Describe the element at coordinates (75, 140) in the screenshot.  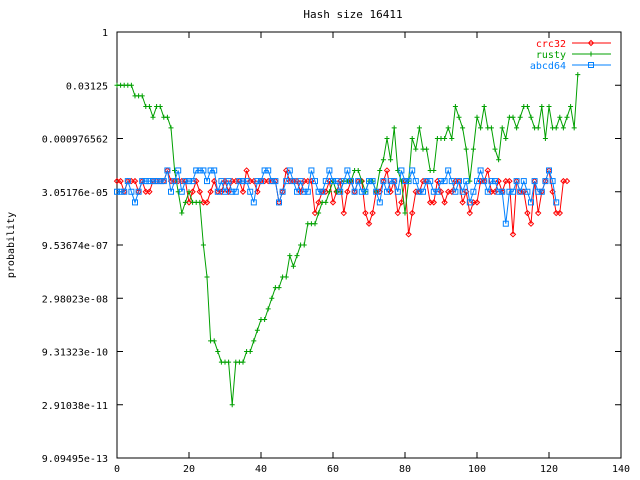
I see `y-tick-label: 0.000976562` at that location.